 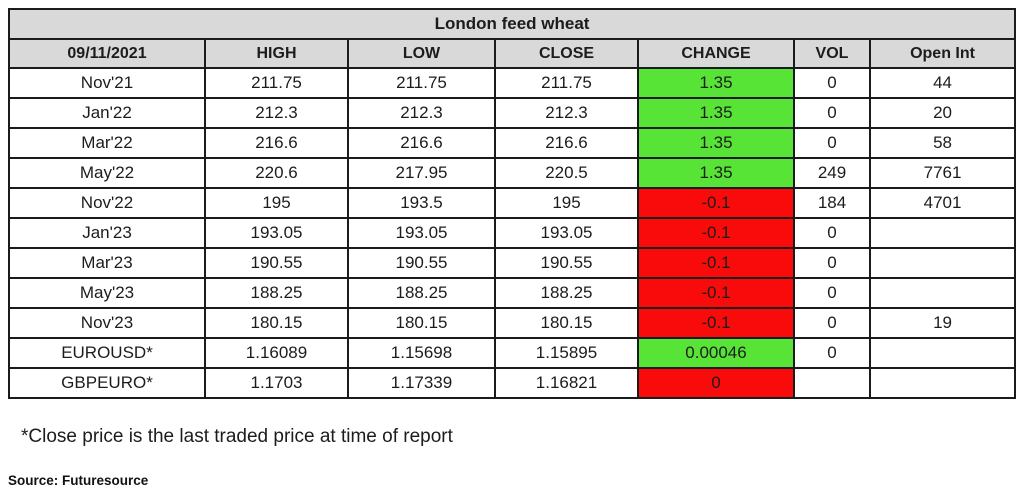 I want to click on cell-low: 193.05, so click(x=421, y=233).